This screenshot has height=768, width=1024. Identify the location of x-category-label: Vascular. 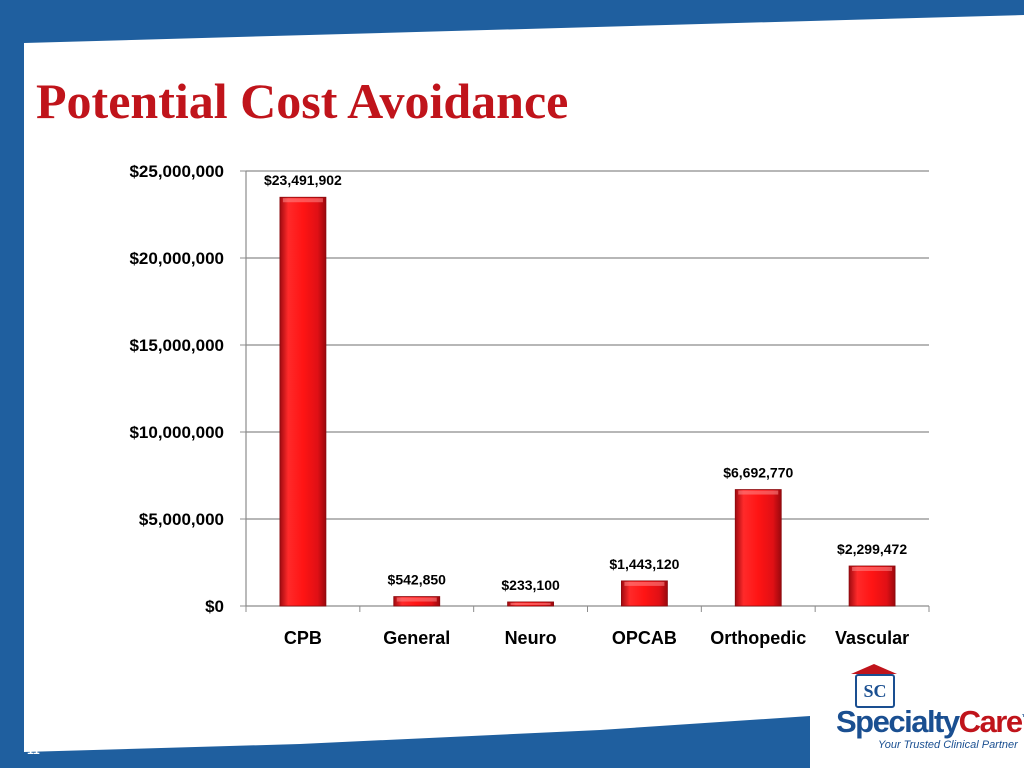
(872, 638).